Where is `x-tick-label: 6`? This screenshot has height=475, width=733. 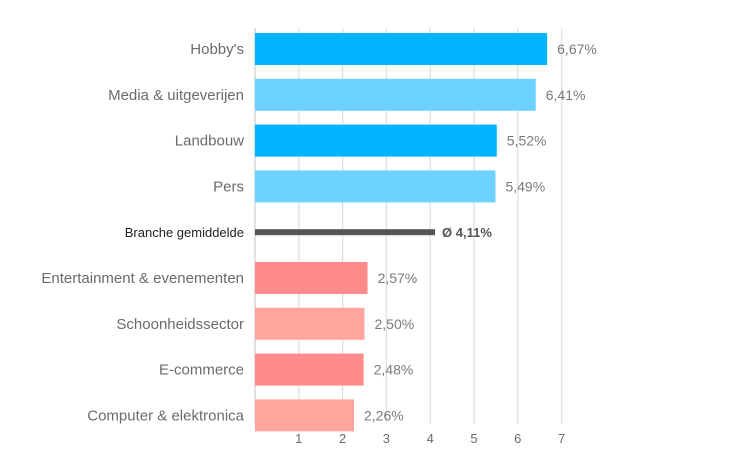
x-tick-label: 6 is located at coordinates (517, 438).